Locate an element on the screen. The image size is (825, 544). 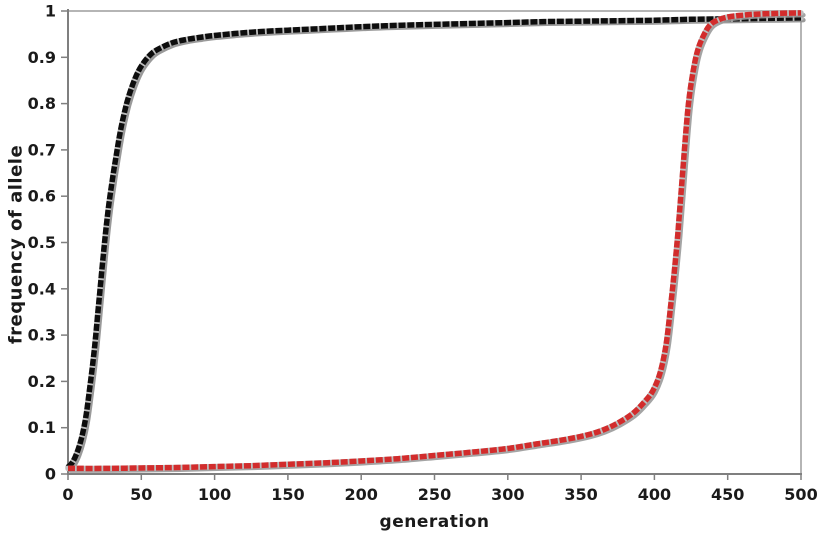
x-tick-label: 350 is located at coordinates (580, 494).